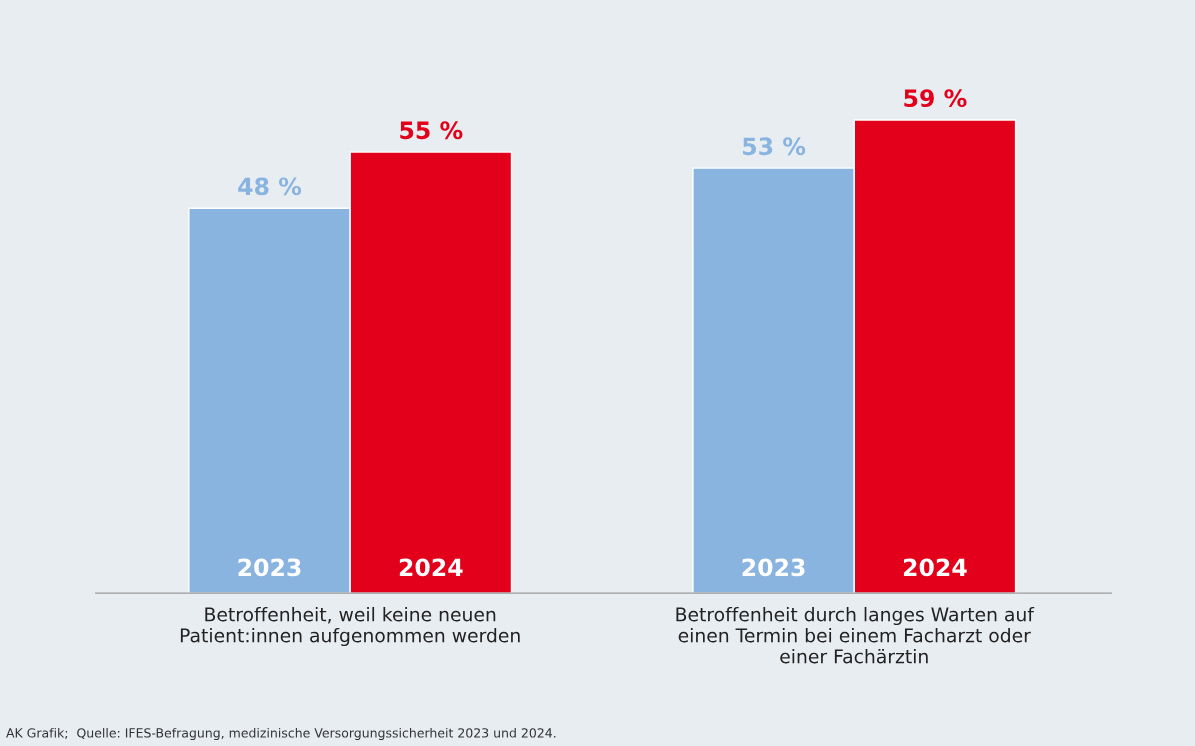 This screenshot has height=746, width=1195. Describe the element at coordinates (431, 130) in the screenshot. I see `data-label: 55 %` at that location.